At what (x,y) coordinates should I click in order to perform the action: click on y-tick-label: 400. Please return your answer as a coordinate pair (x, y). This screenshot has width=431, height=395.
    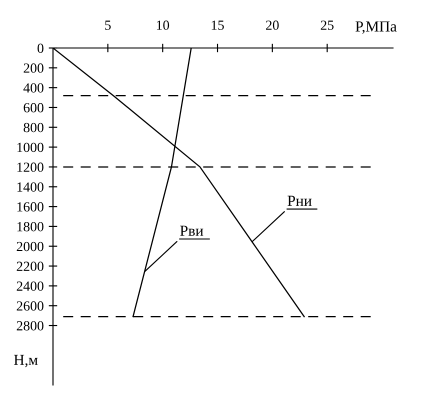
    Looking at the image, I should click on (33, 88).